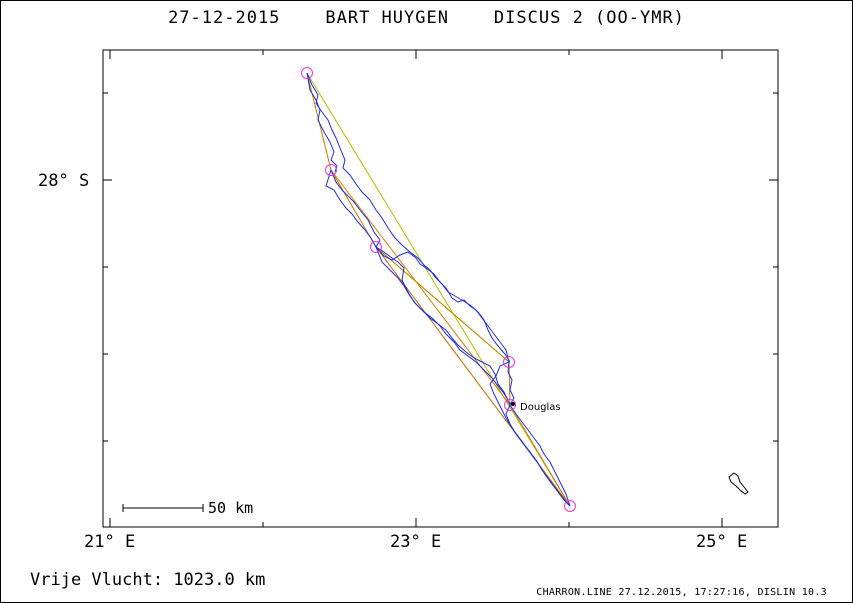 This screenshot has width=853, height=603. I want to click on lake-outline, so click(738, 483).